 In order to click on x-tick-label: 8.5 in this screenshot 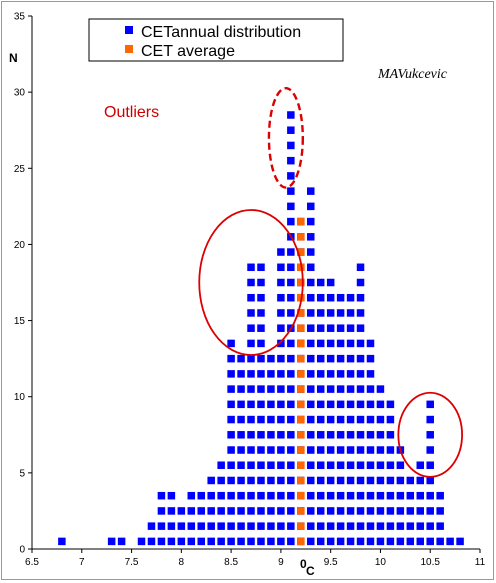, I will do `click(231, 562)`.